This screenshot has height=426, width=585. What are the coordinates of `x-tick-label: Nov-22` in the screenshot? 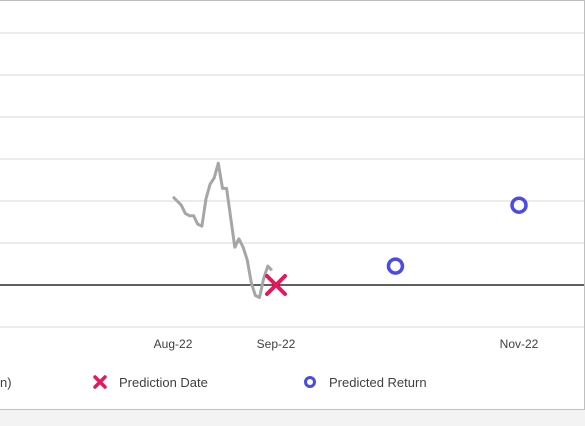 It's located at (519, 344).